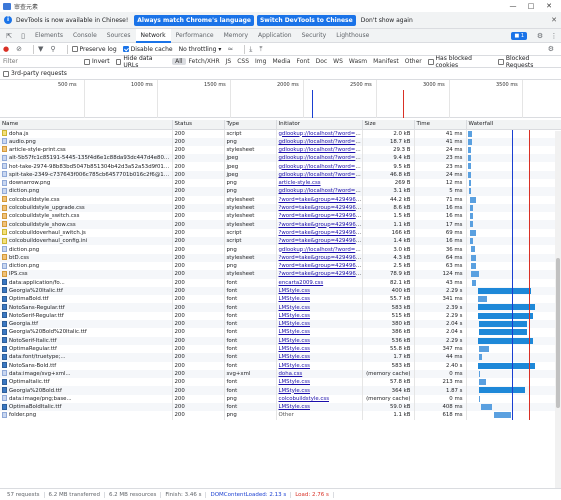 Image resolution: width=561 pixels, height=500 pixels. Describe the element at coordinates (243, 61) in the screenshot. I see `filter-type-css: CSS` at that location.